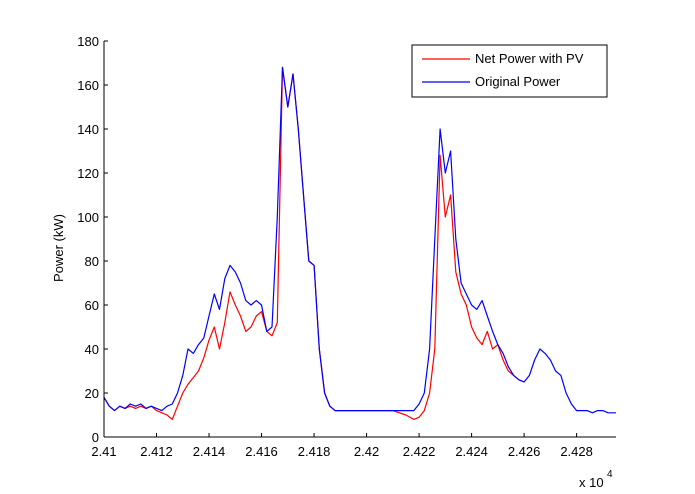 Image resolution: width=695 pixels, height=494 pixels. What do you see at coordinates (529, 58) in the screenshot?
I see `legend-label-net-power: Net Power with PV` at bounding box center [529, 58].